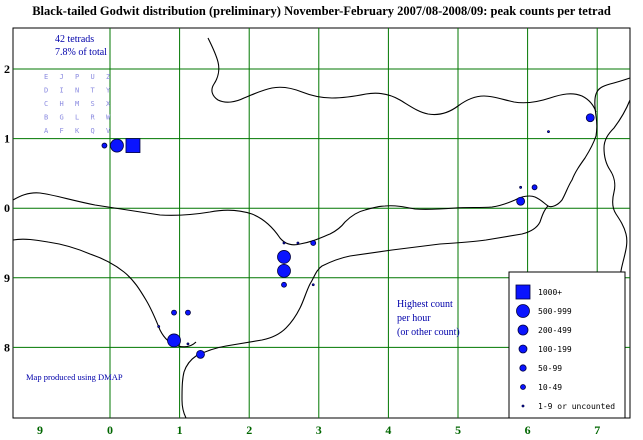 The image size is (643, 440). I want to click on tetrad-key-letter: V, so click(108, 131).